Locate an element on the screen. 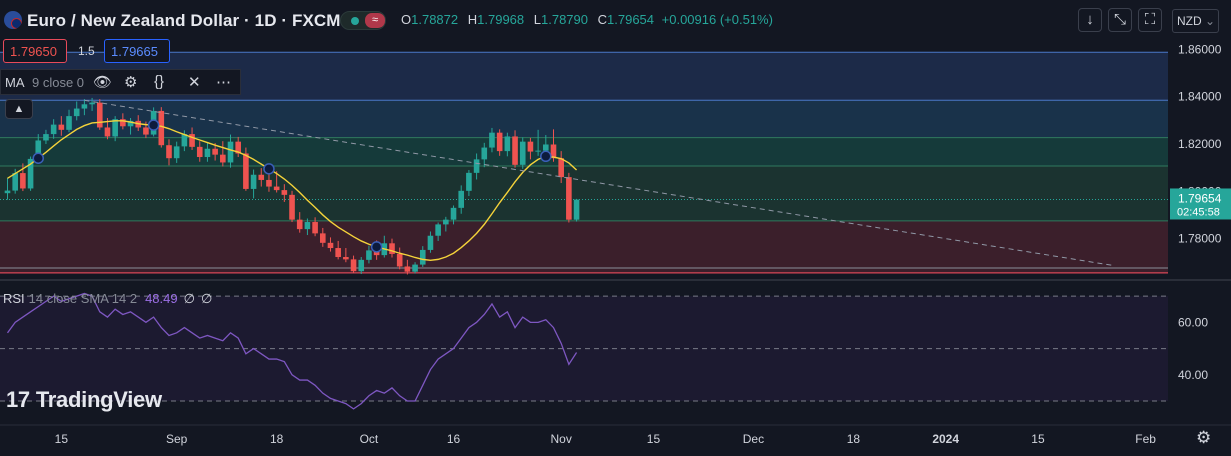  time-tick-label: Nov is located at coordinates (561, 439).